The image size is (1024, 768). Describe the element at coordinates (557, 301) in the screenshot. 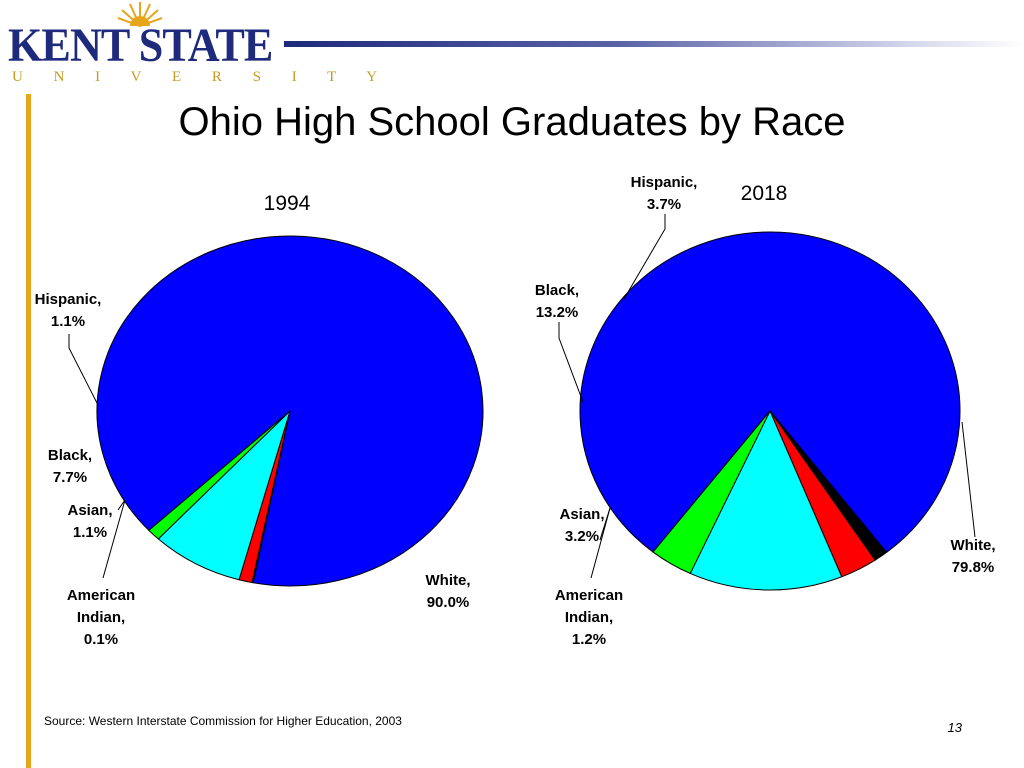

I see `chart-2018-label-black: Black, 13.2%` at that location.